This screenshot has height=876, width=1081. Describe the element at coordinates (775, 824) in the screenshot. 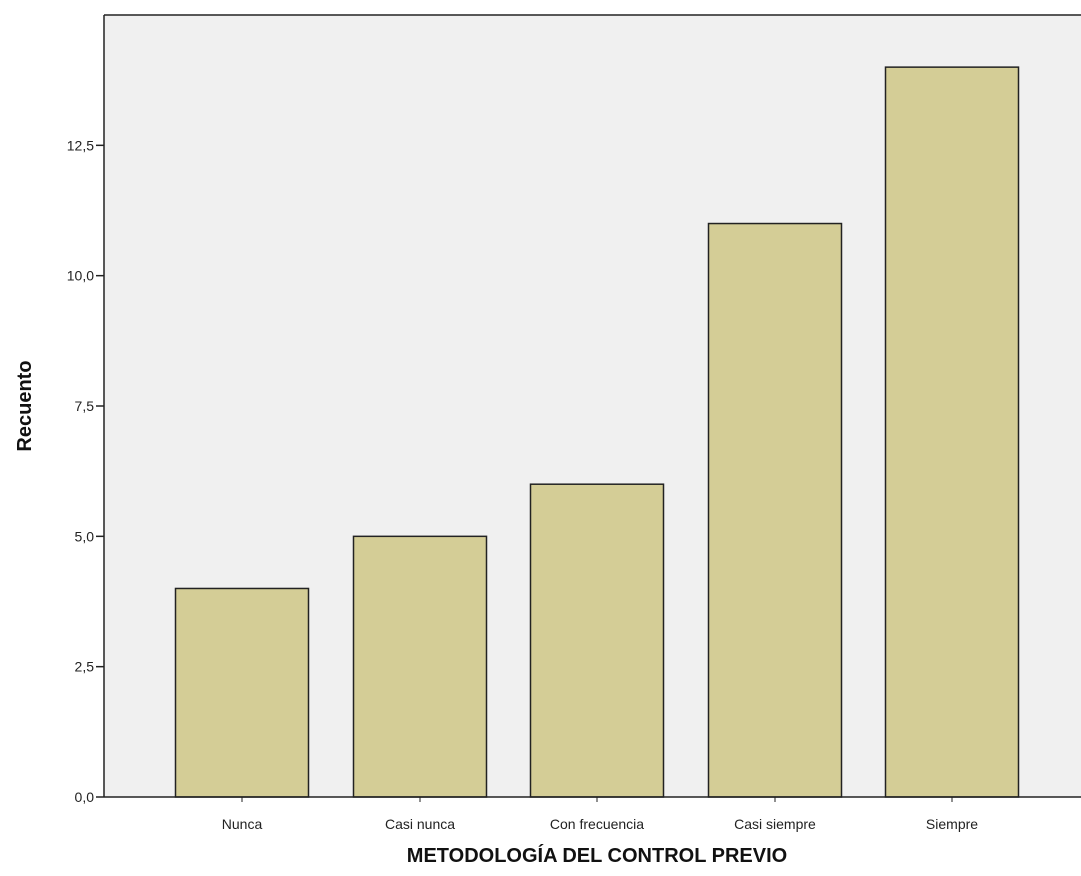

I see `x-tick-label: Casi siempre` at that location.